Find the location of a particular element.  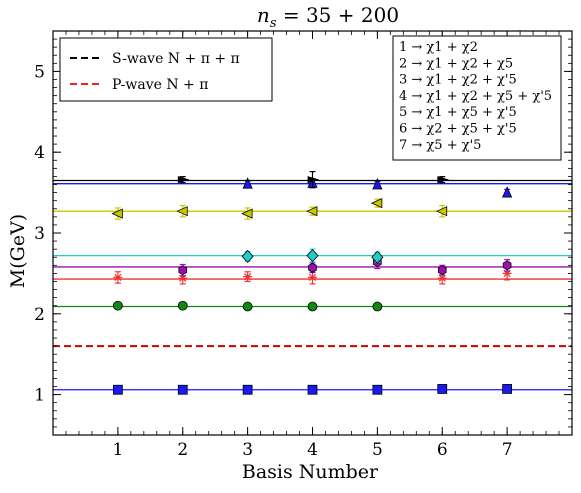

y-tick-label: 1 is located at coordinates (39, 396).